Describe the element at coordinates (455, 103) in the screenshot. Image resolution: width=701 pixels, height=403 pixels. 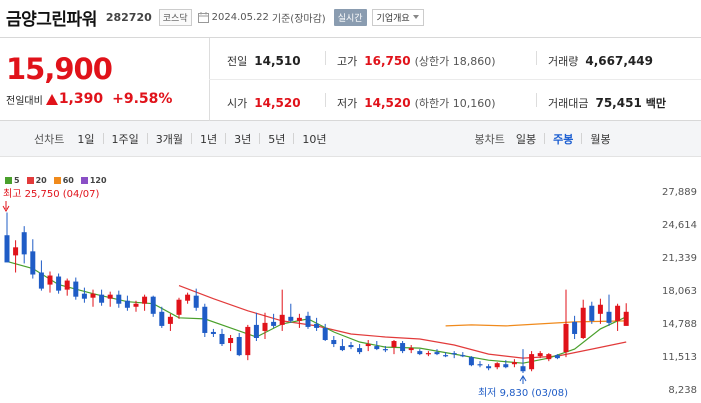
I see `stat-sub: (하한가 10,160)` at that location.